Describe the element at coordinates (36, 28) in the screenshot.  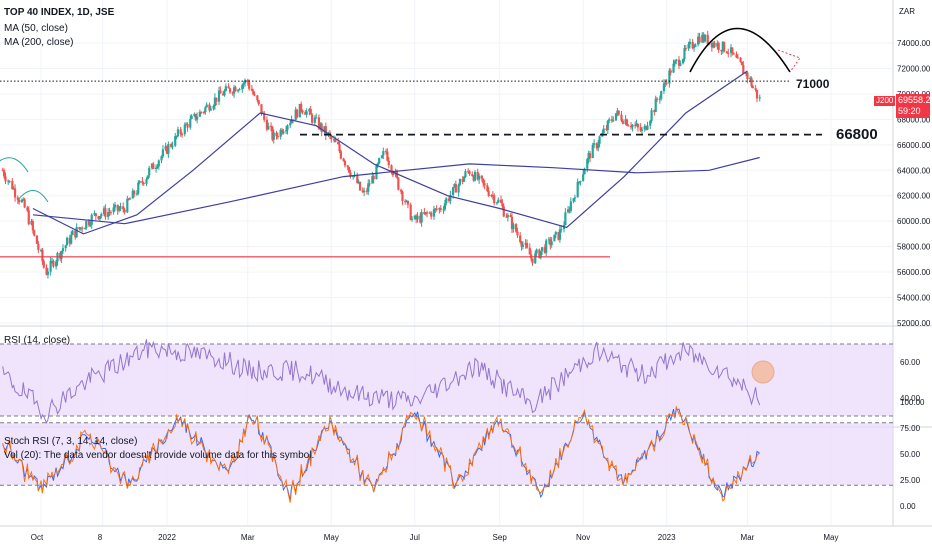
I see `ma50-legend: MA (50, close)` at that location.